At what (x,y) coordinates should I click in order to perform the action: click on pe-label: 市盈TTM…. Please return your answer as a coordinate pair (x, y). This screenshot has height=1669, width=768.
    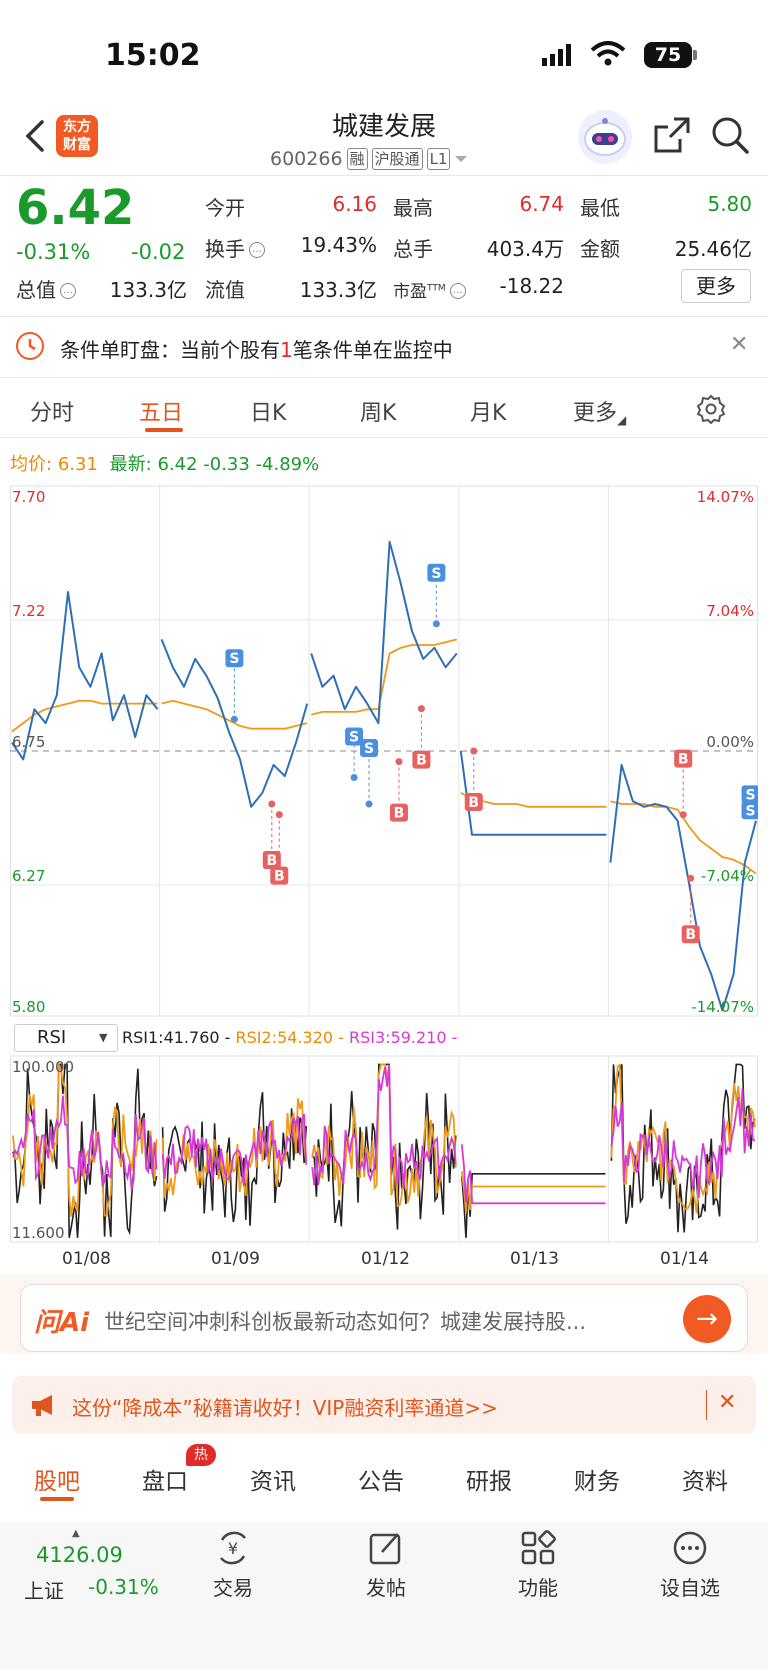
    Looking at the image, I should click on (429, 289).